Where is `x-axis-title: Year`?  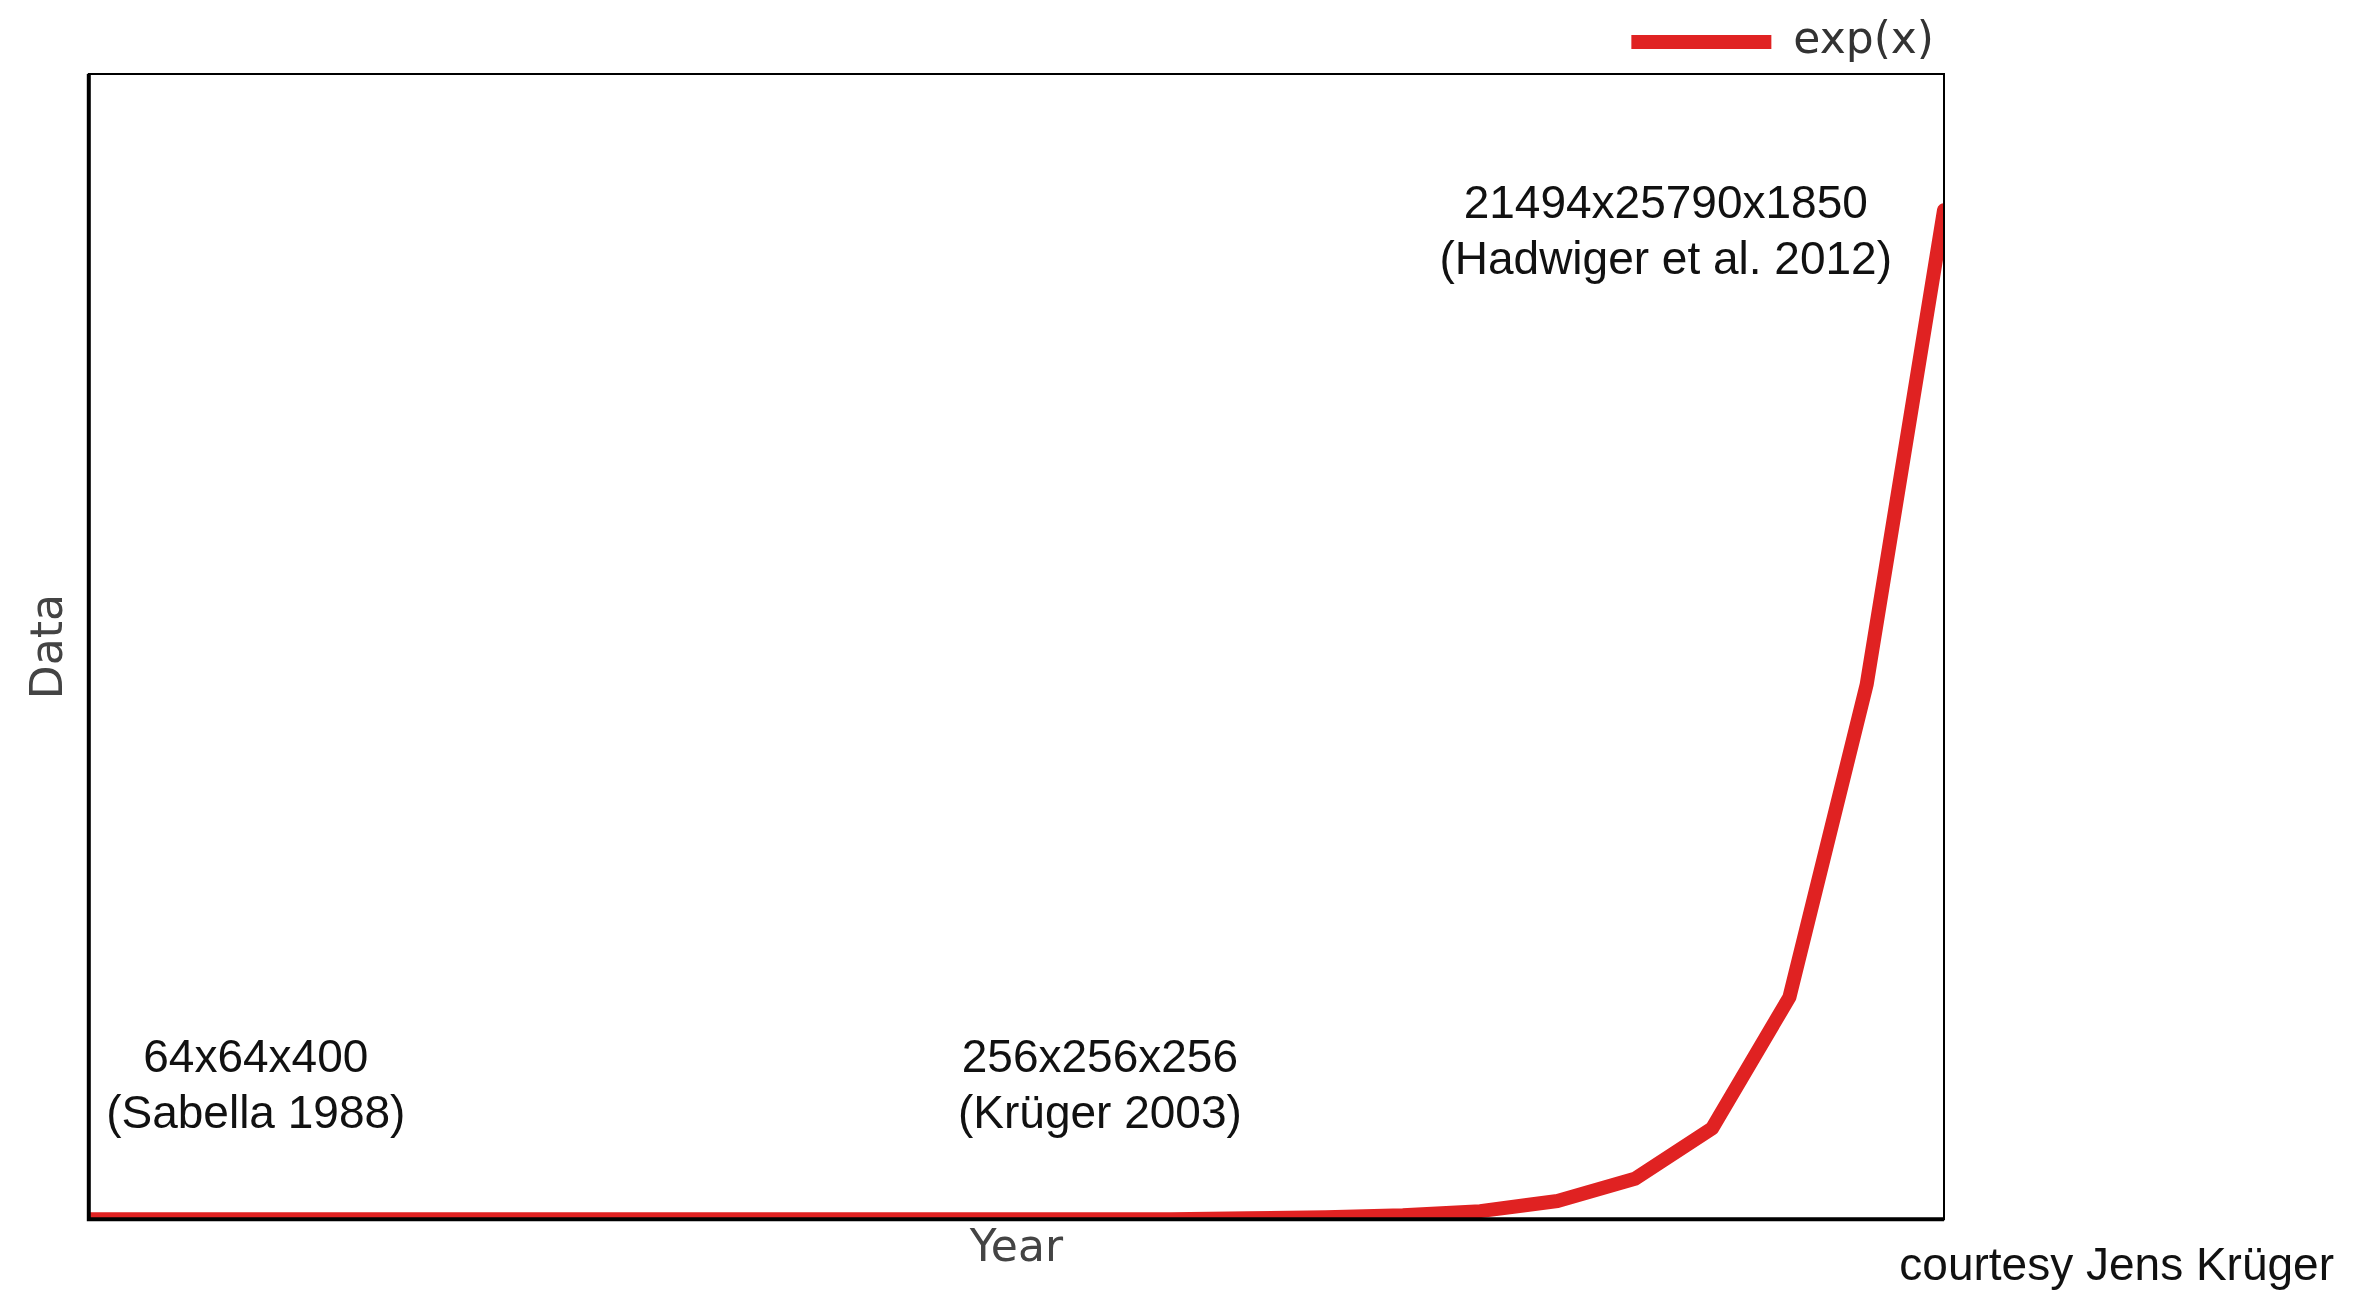 x-axis-title: Year is located at coordinates (1016, 1246).